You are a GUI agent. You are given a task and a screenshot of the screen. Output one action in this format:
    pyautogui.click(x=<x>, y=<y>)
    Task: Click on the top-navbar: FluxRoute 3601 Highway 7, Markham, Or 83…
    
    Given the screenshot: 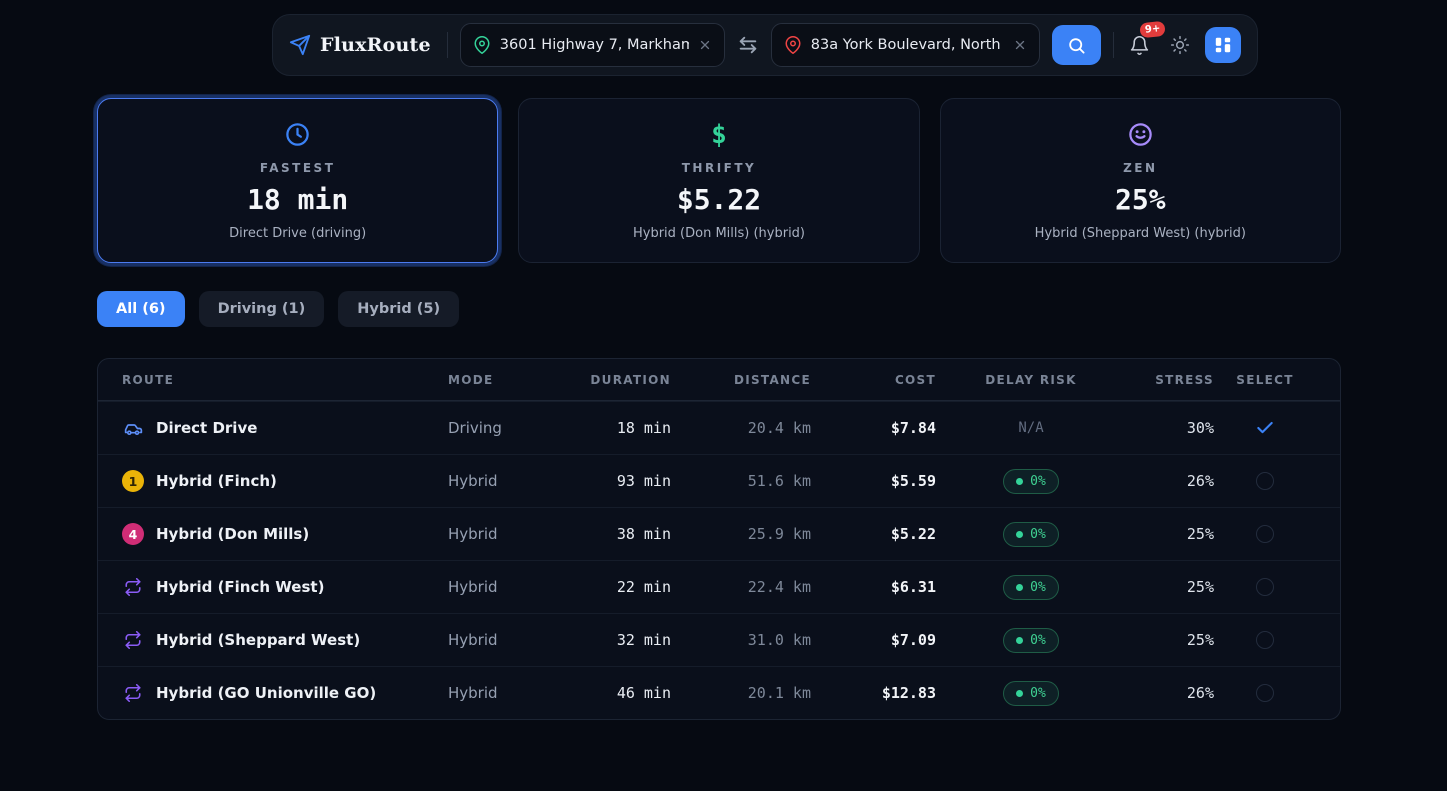 What is the action you would take?
    pyautogui.click(x=765, y=45)
    